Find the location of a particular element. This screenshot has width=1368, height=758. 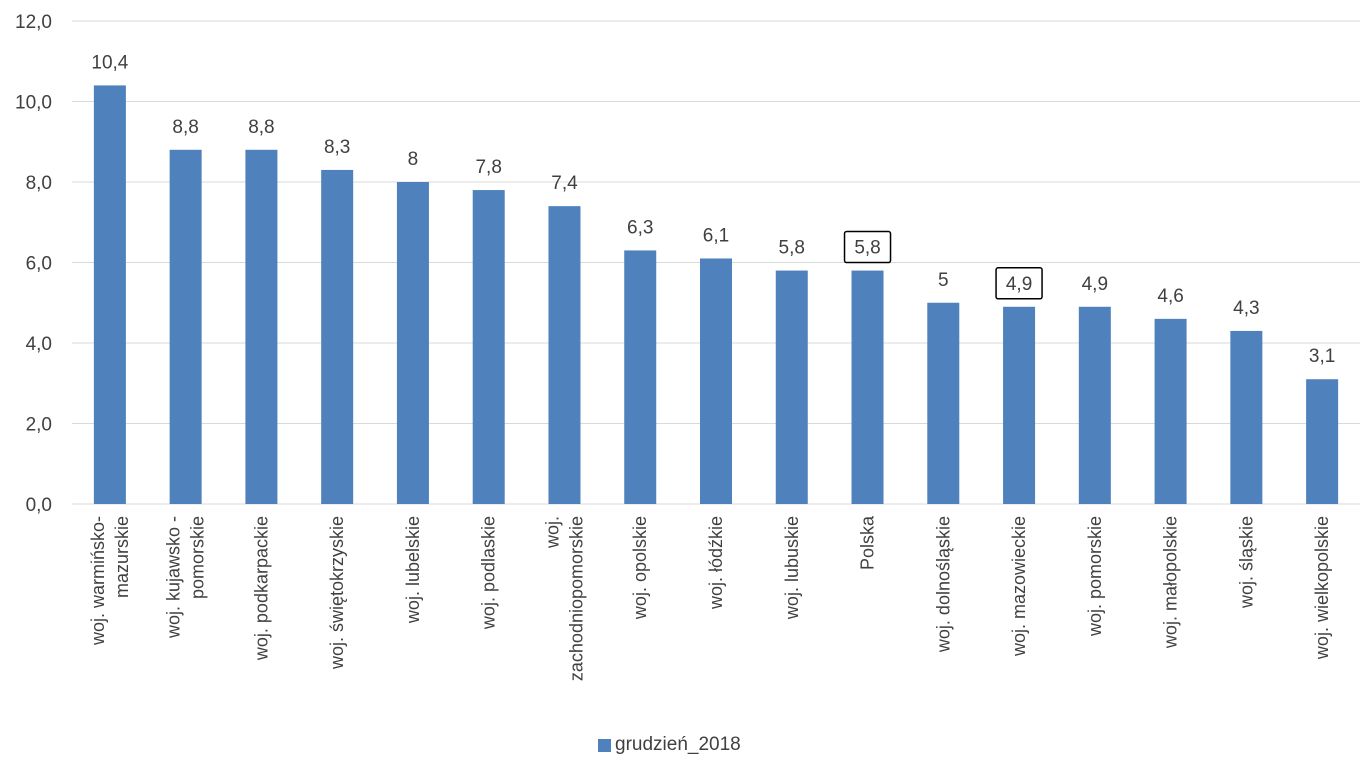

data-label: 3,1 is located at coordinates (1322, 356).